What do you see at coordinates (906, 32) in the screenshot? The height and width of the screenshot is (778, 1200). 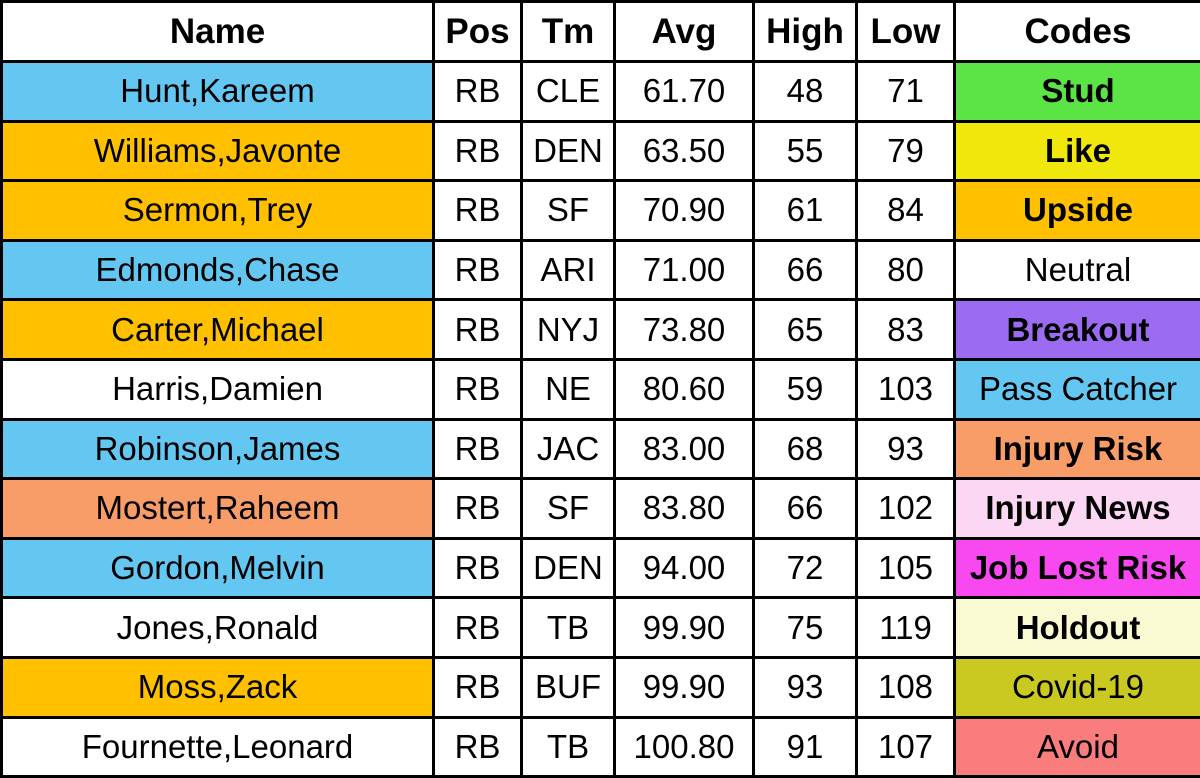 I see `column-header-low: Low` at bounding box center [906, 32].